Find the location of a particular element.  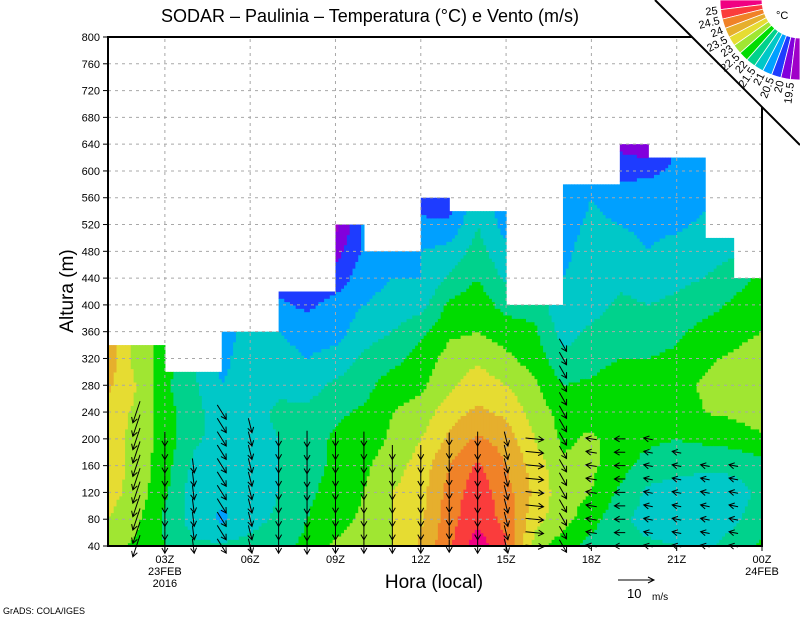

y-axis-label: Altura (m) is located at coordinates (67, 290).